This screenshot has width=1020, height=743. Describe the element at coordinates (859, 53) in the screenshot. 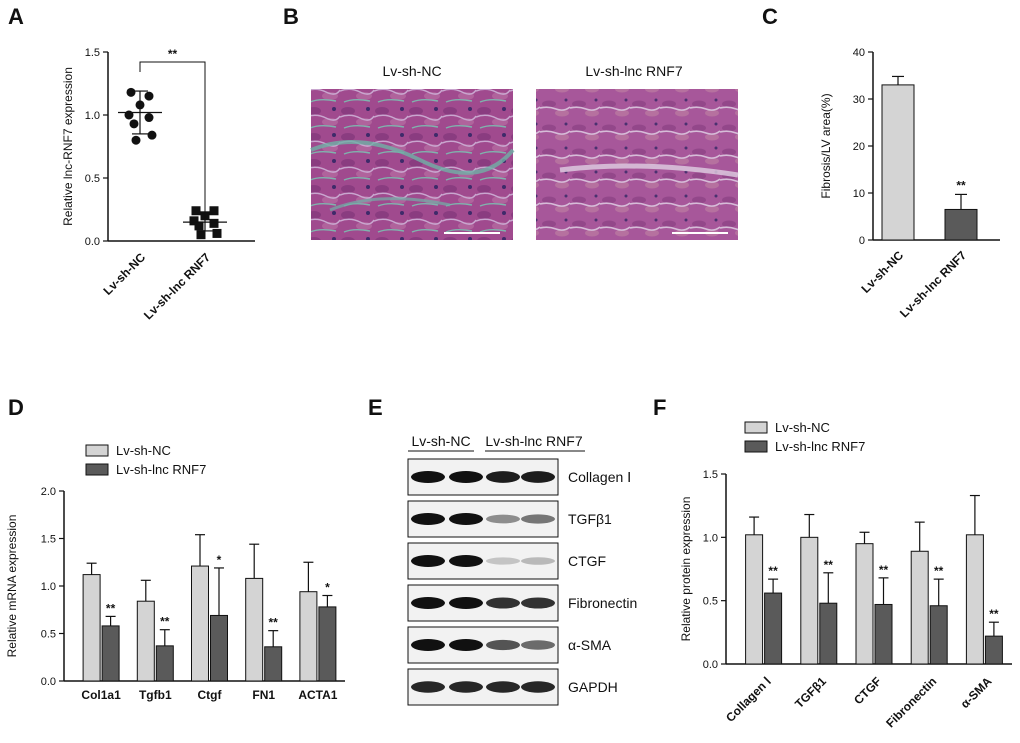

I see `y-tick-label: 40` at that location.